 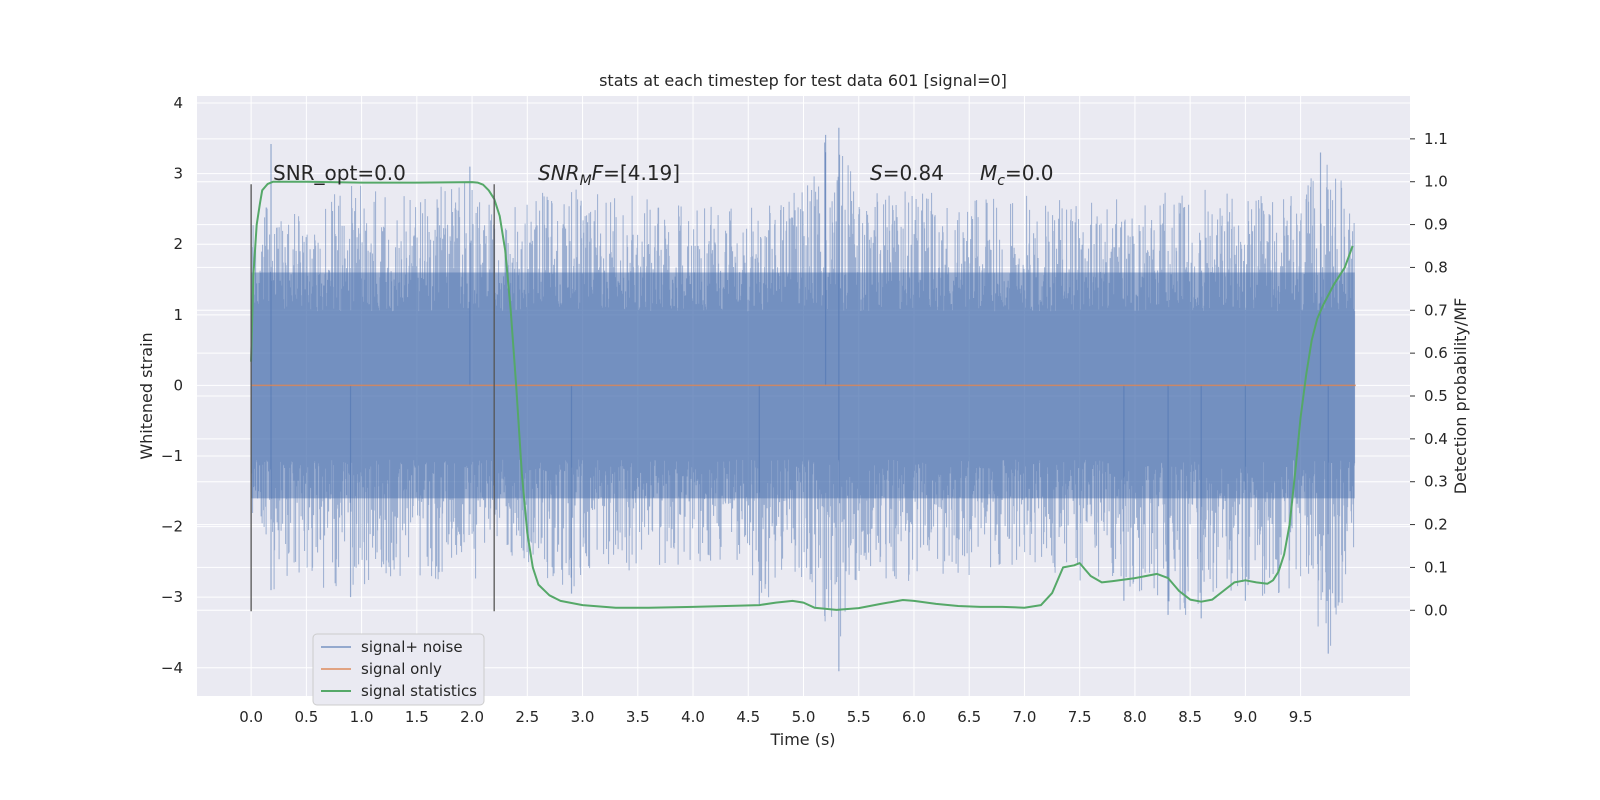 What do you see at coordinates (693, 717) in the screenshot?
I see `x-tick-label: 4.0` at bounding box center [693, 717].